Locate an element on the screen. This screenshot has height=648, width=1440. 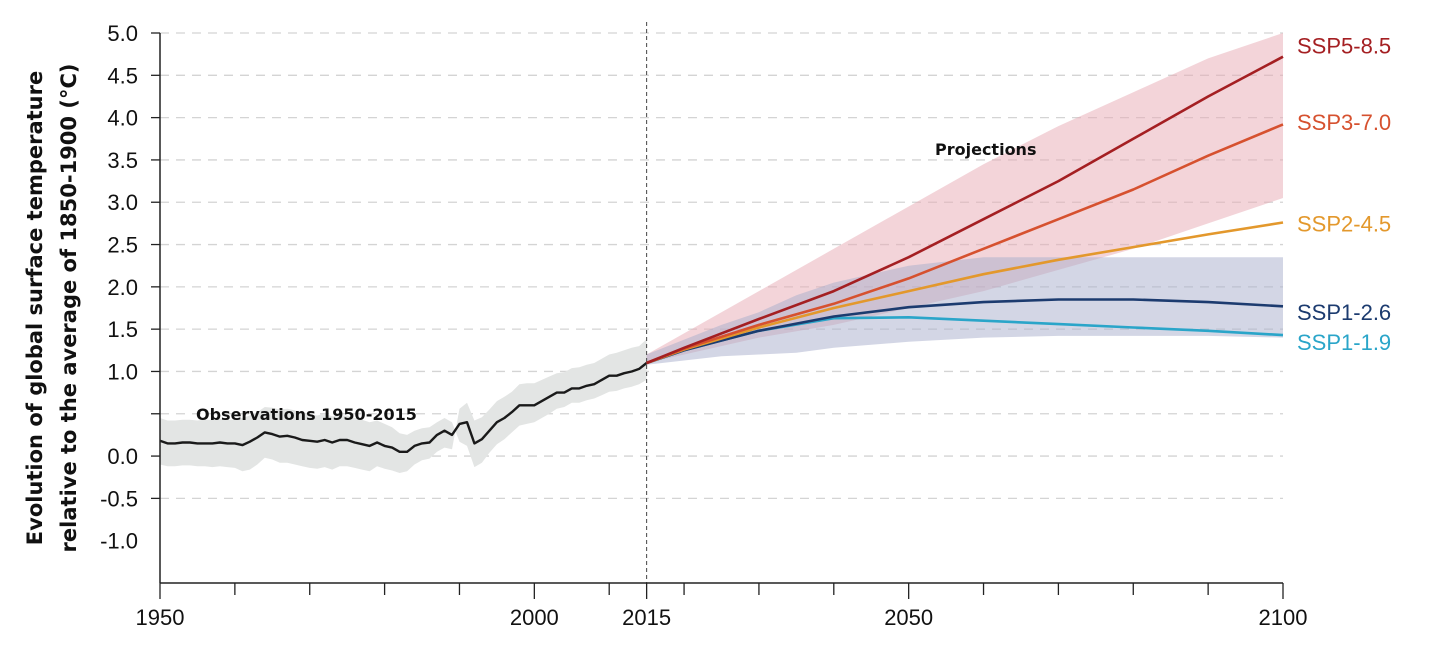
y-tick-label: -1.0 is located at coordinates (119, 541).